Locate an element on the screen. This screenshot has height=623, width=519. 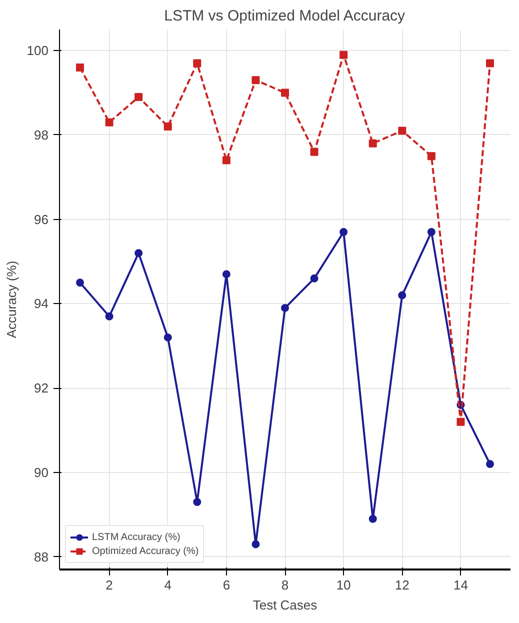
y-axis-title: Accuracy (%) is located at coordinates (11, 299).